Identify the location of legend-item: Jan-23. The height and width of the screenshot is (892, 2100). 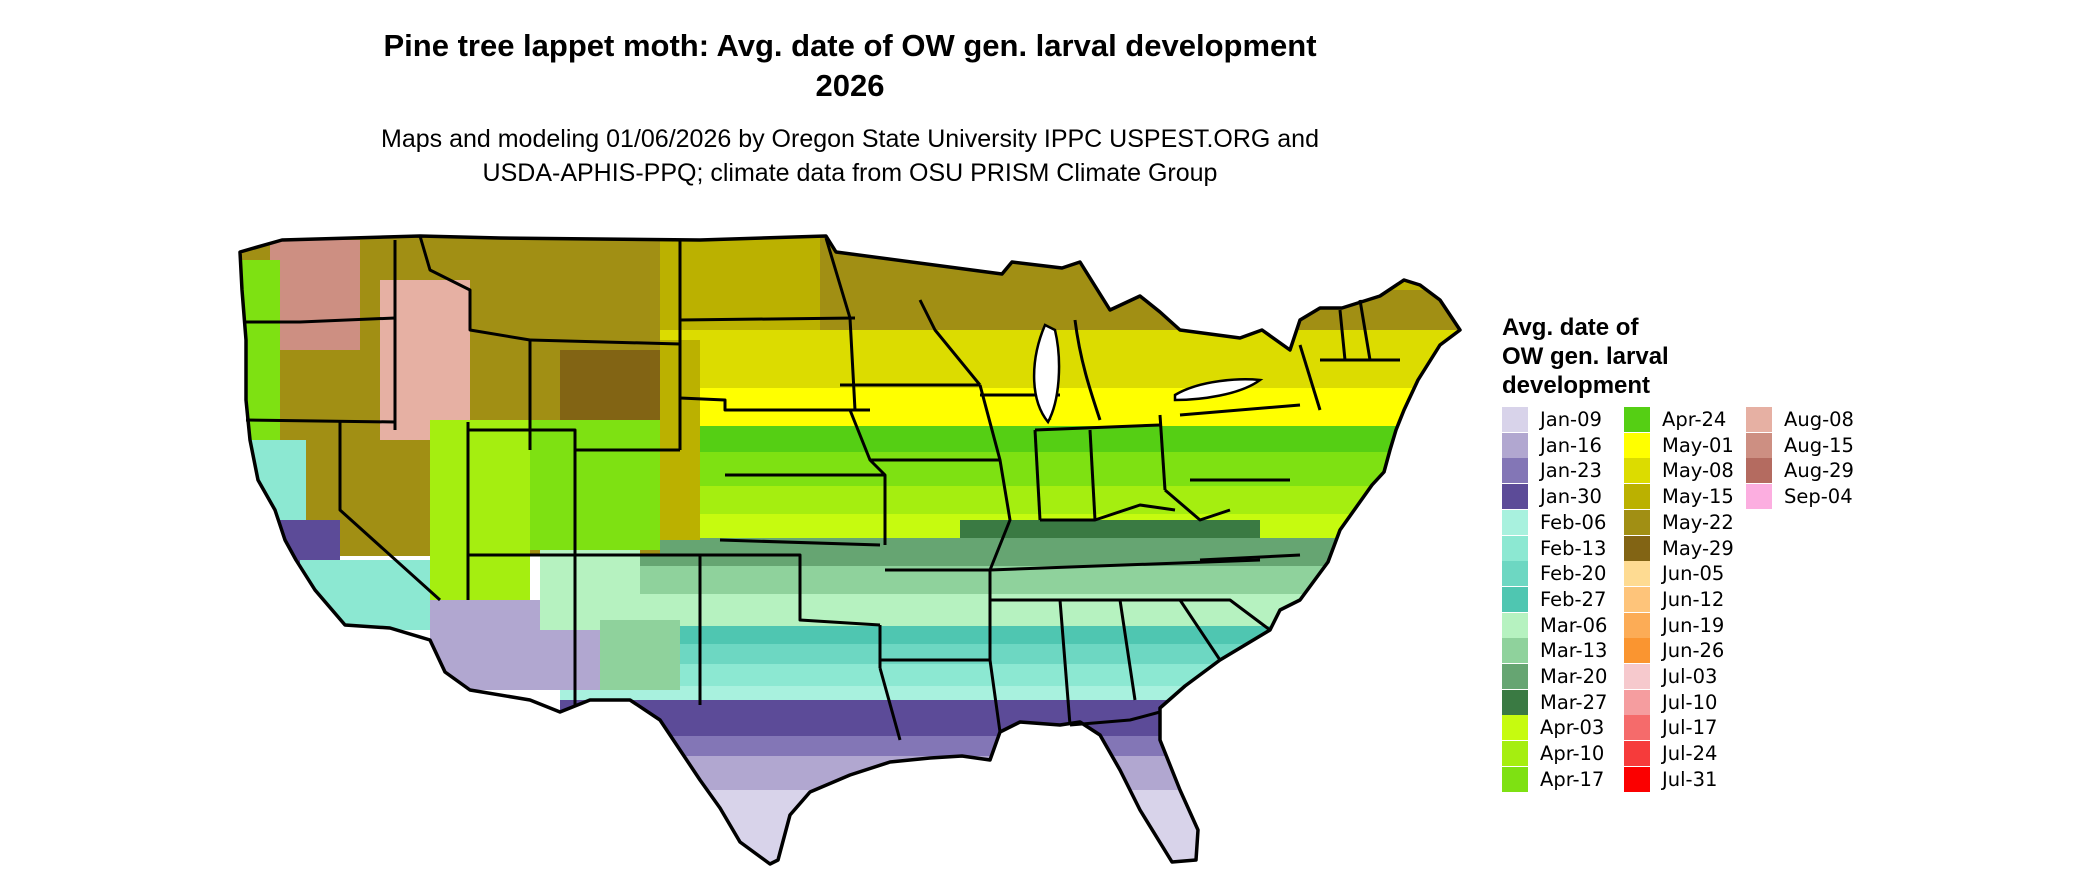
(1552, 471).